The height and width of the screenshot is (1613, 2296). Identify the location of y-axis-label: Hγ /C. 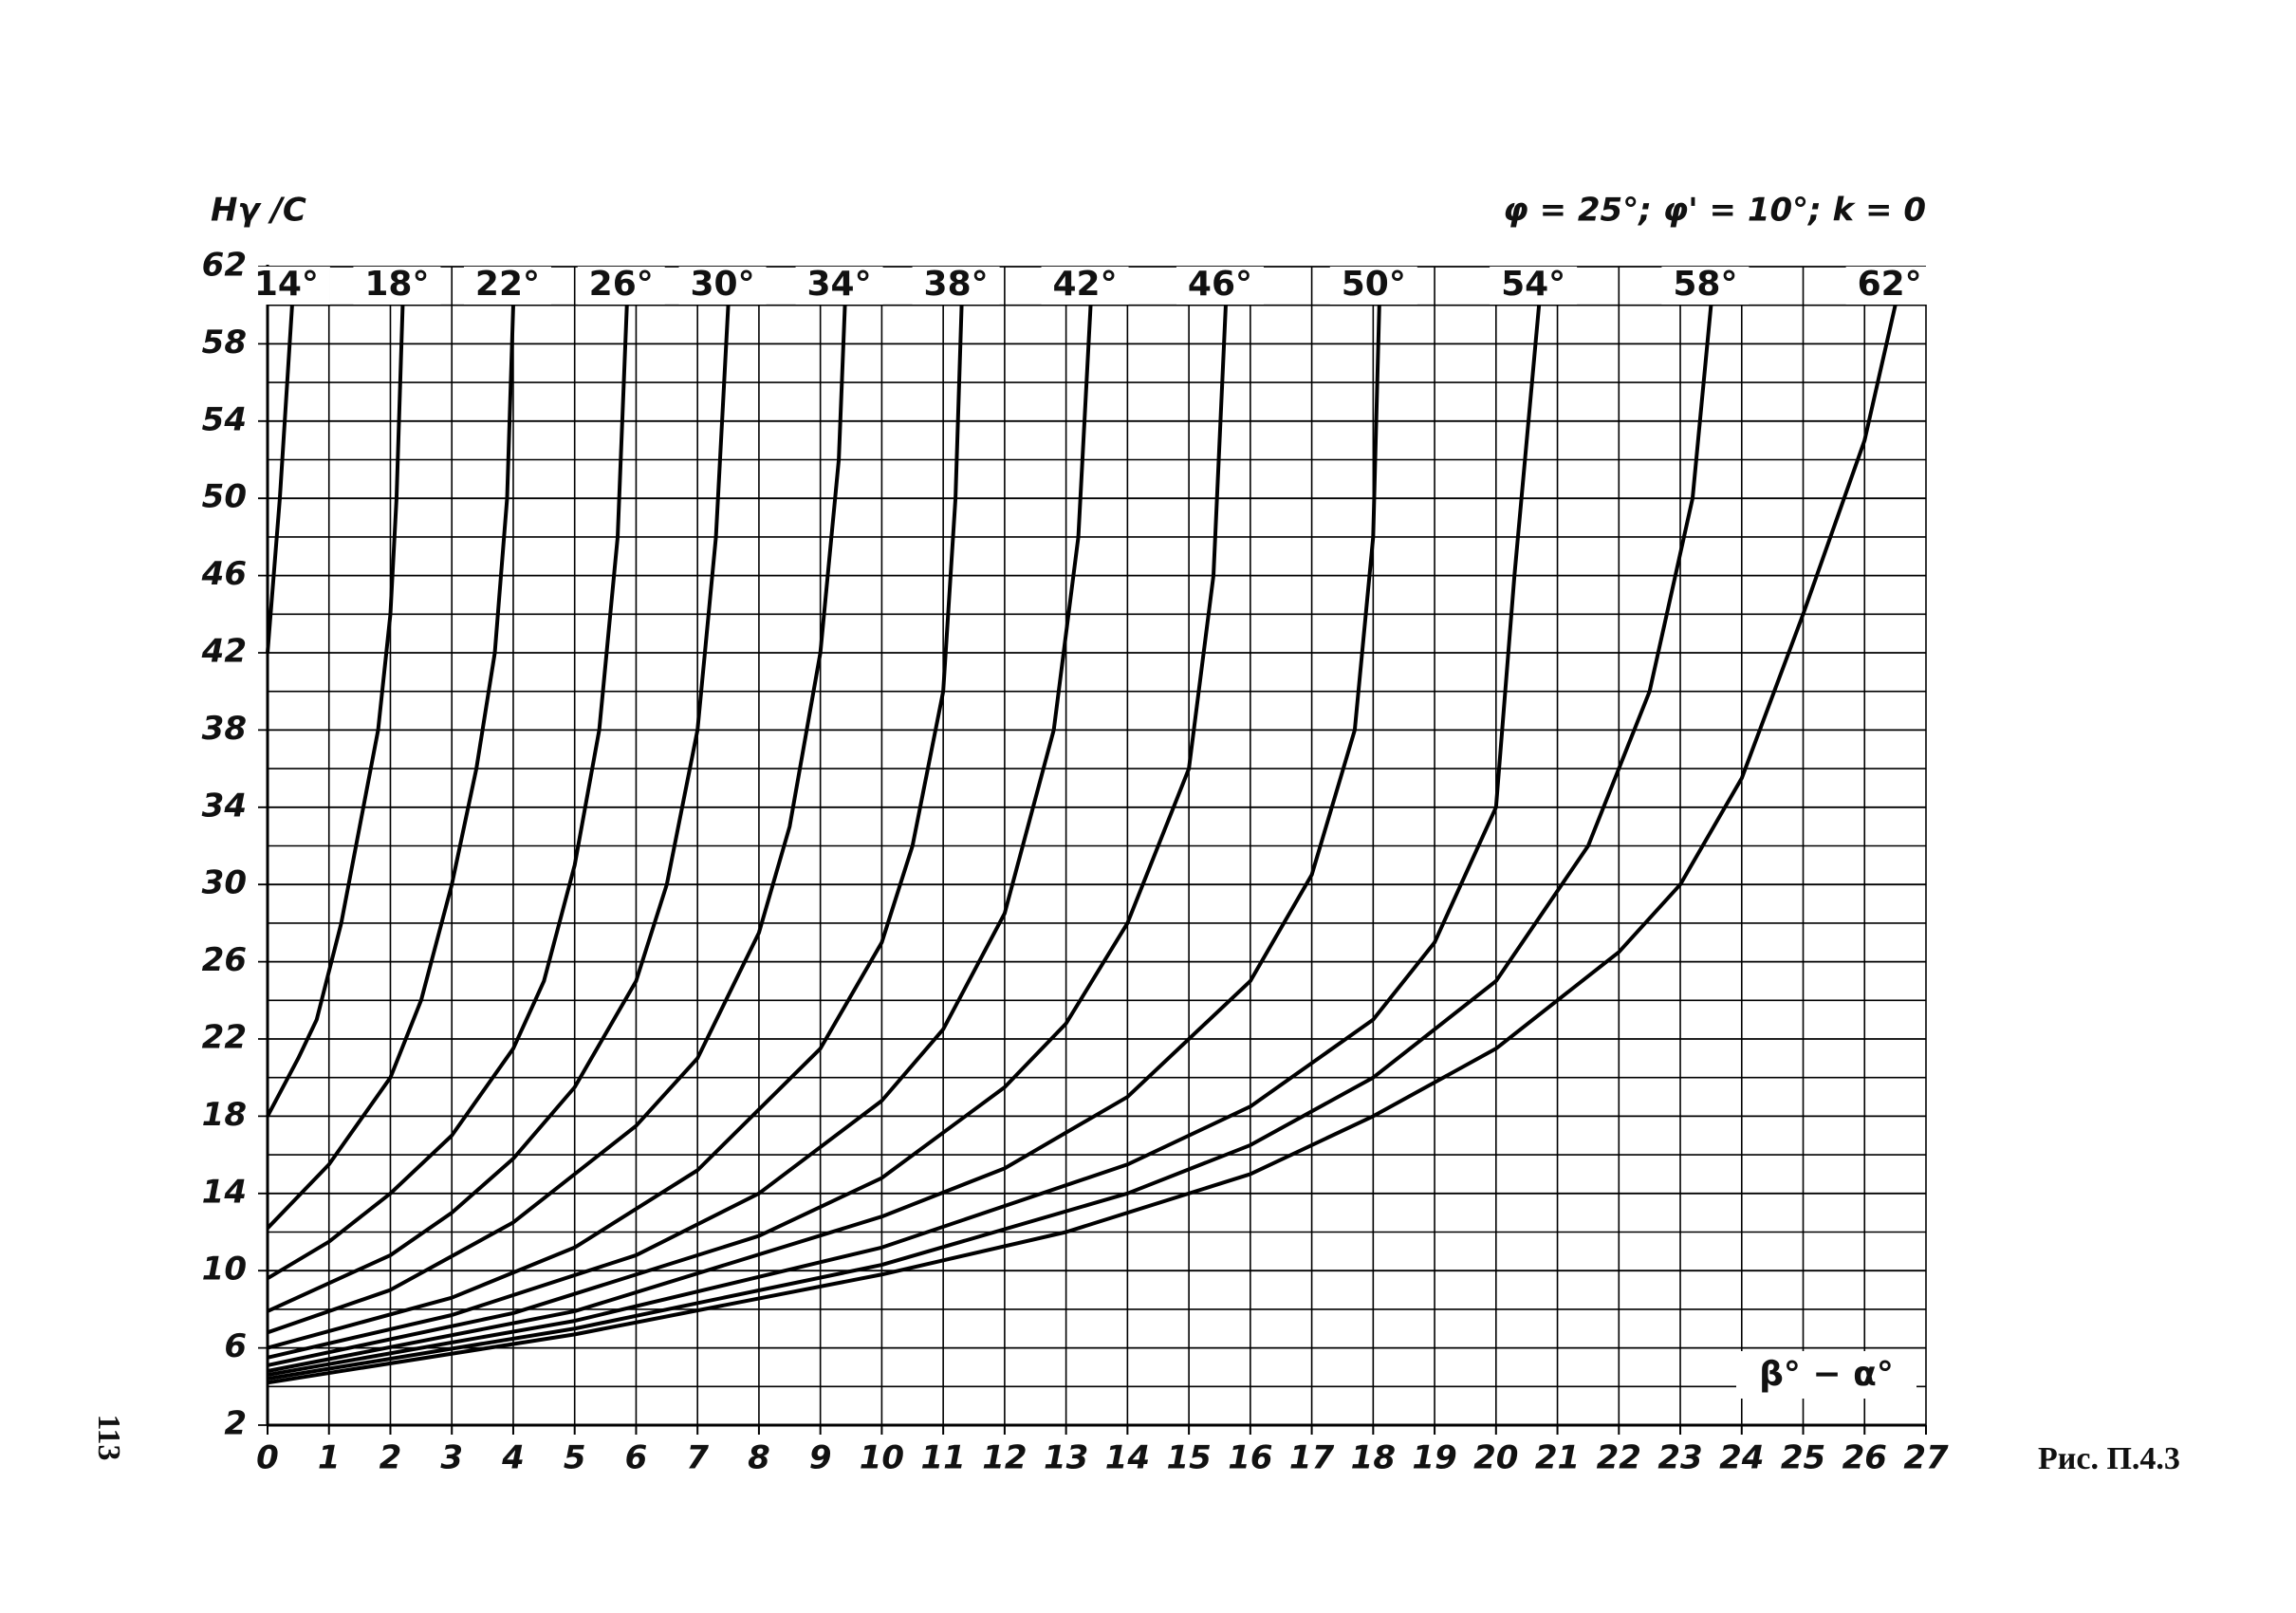
(258, 211).